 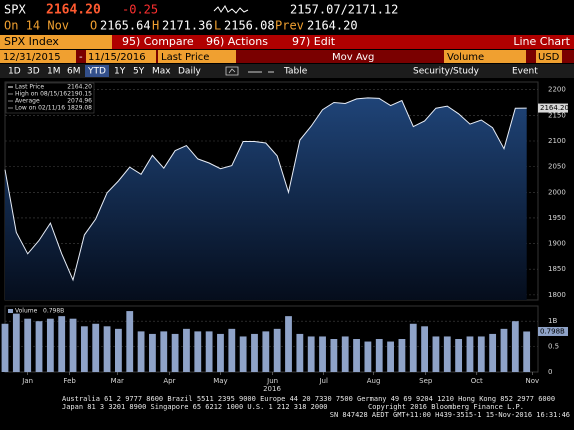 I want to click on legend-value: 2074.96, so click(x=79, y=101).